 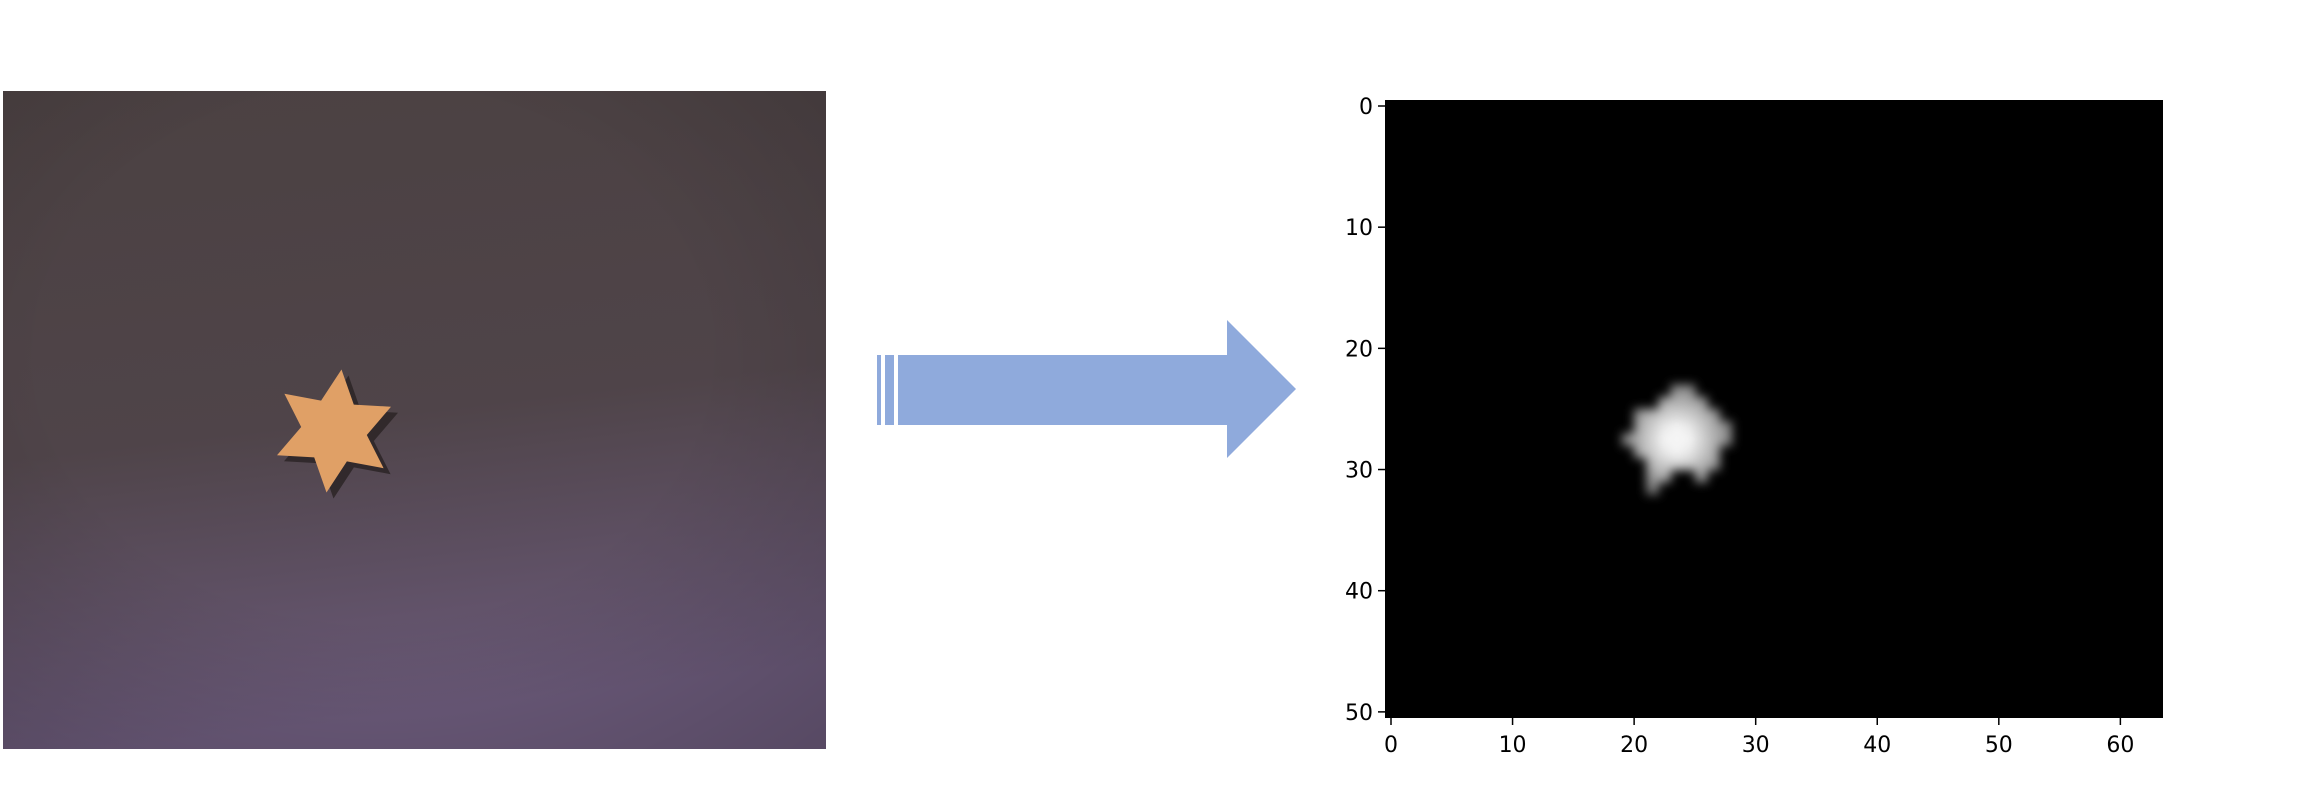 I want to click on x-axis: 0 10 20 30 40 50 60, so click(x=1759, y=738).